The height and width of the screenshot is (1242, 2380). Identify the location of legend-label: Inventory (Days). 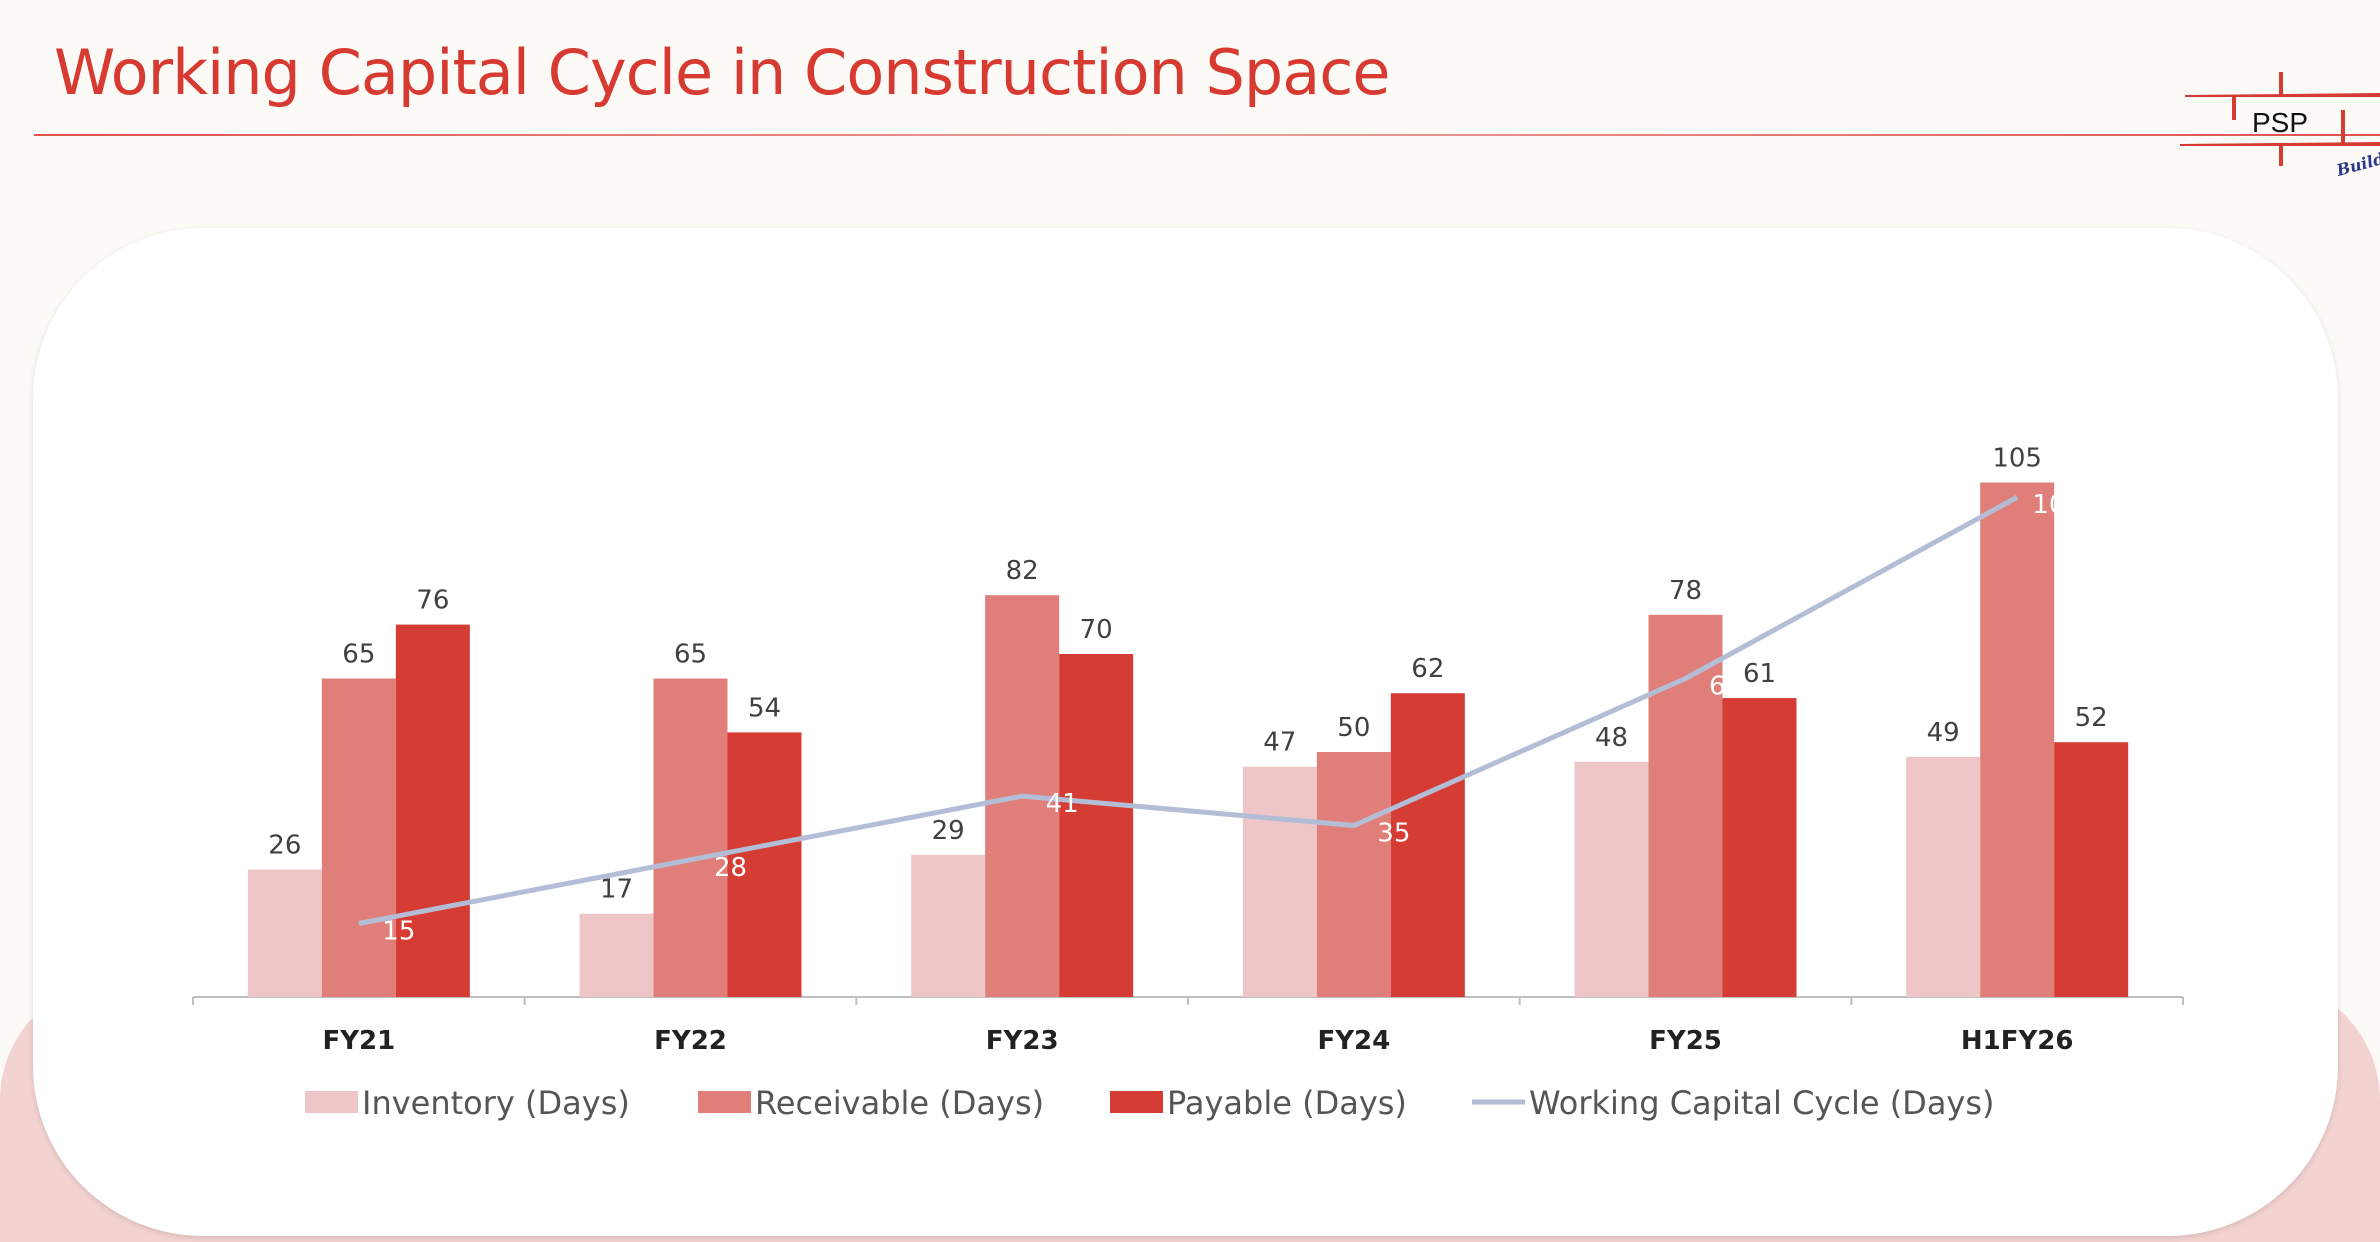
(496, 1103).